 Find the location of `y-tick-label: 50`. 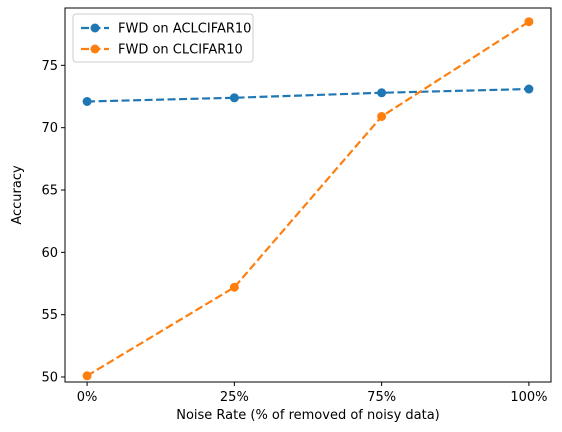

y-tick-label: 50 is located at coordinates (49, 378).